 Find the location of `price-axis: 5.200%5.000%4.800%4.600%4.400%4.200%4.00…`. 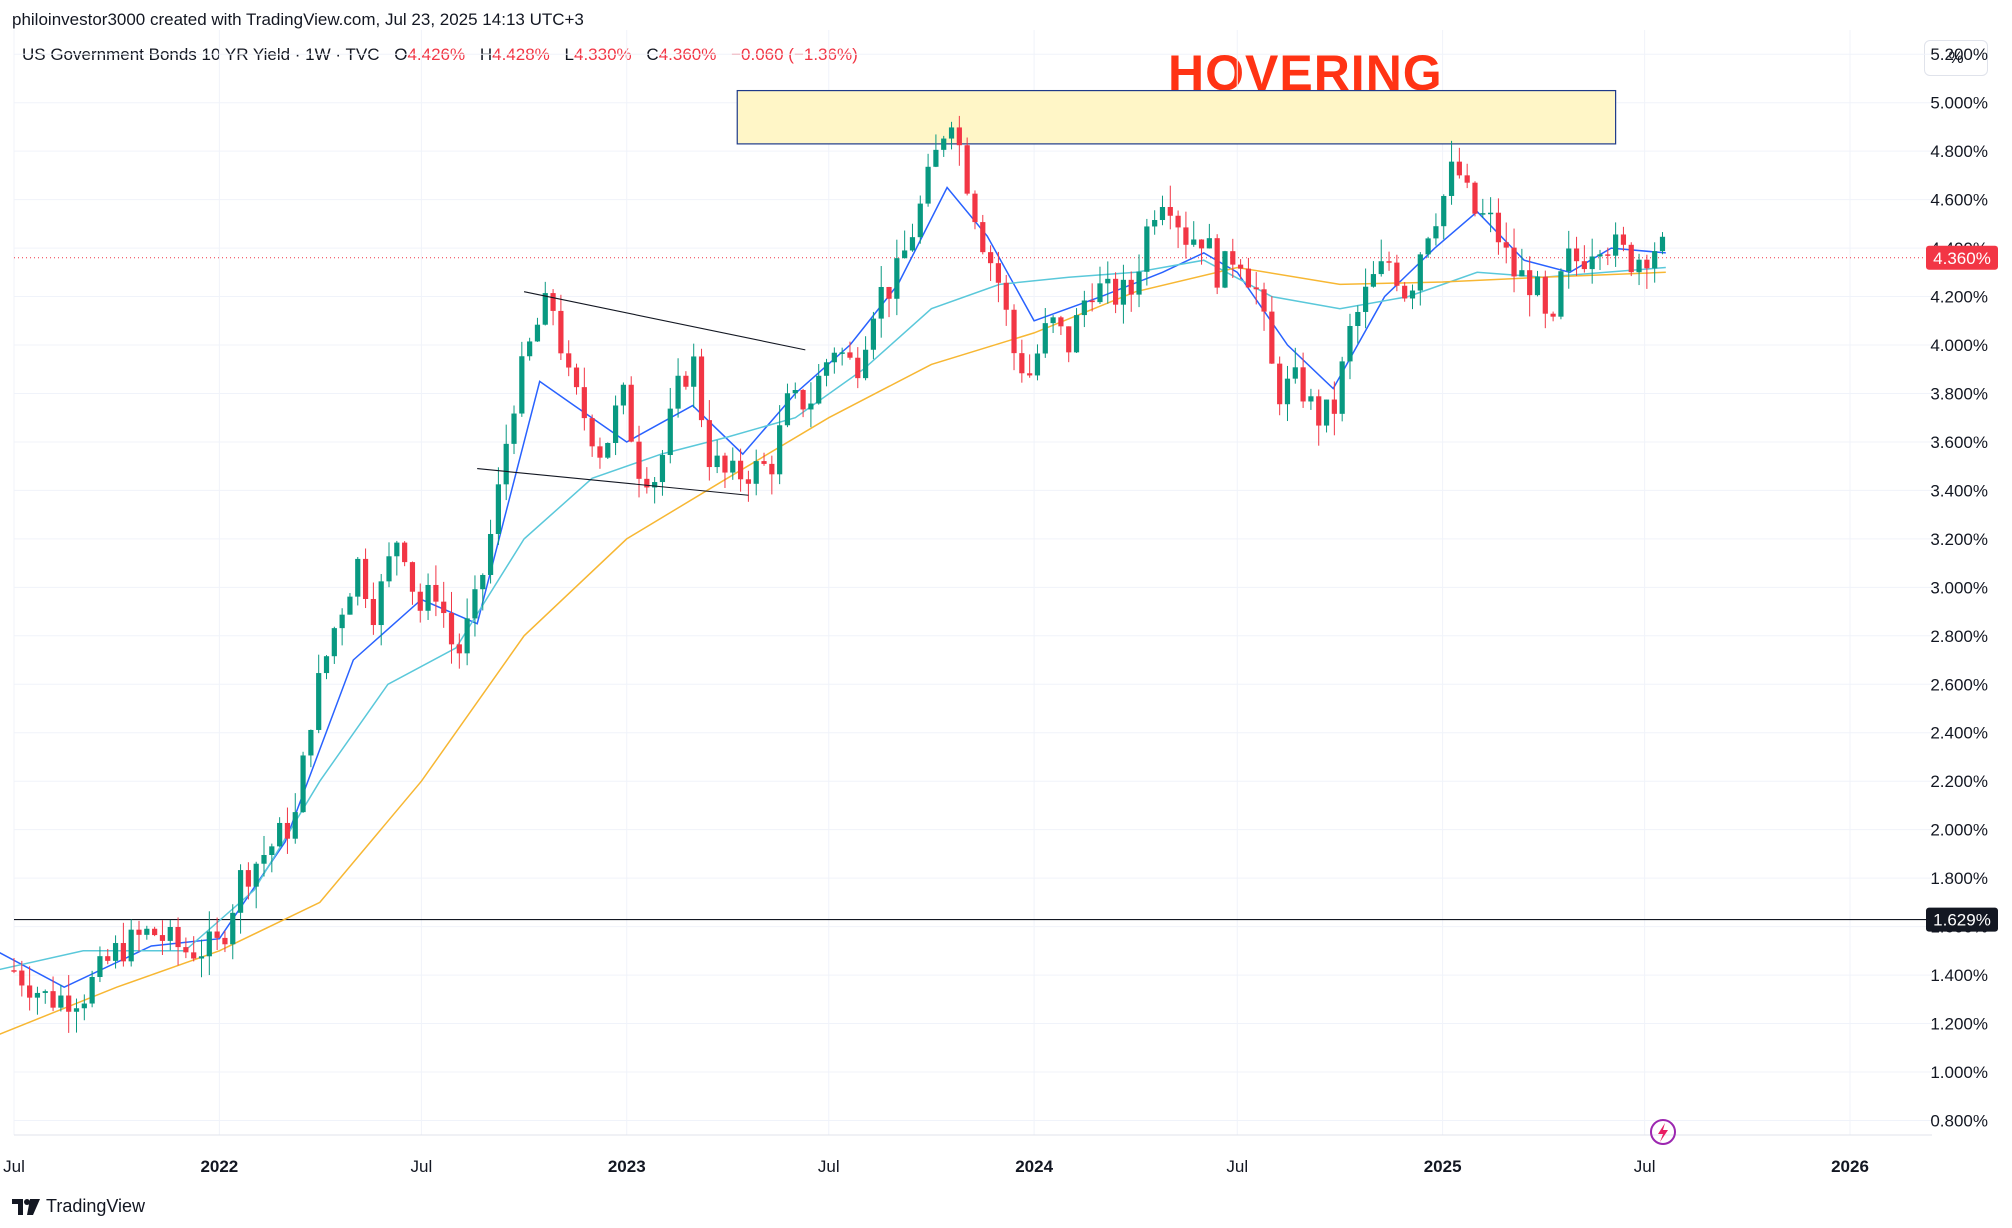

price-axis: 5.200%5.000%4.800%4.600%4.400%4.200%4.00… is located at coordinates (1959, 587).